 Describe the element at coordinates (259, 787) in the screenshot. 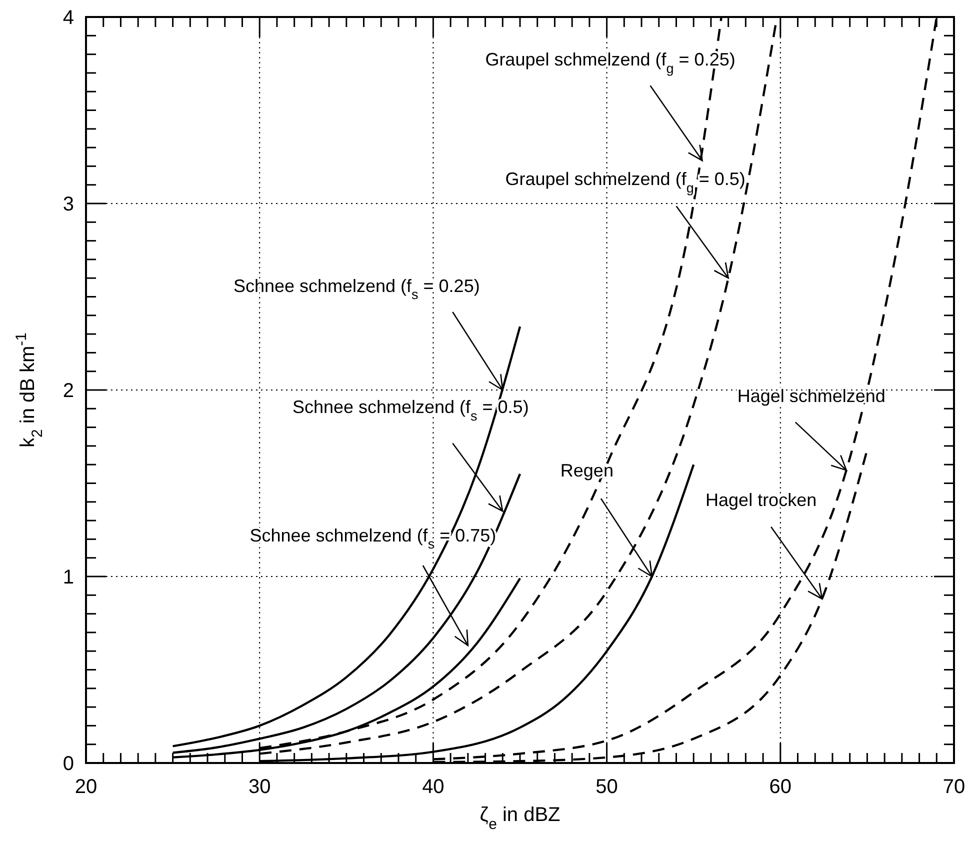

I see `x-tick-label: 30` at that location.